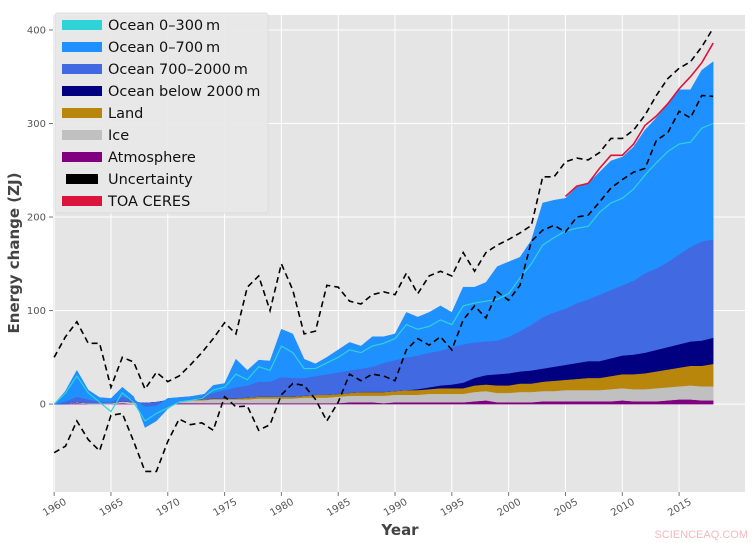 This screenshot has height=543, width=754. Describe the element at coordinates (282, 508) in the screenshot. I see `x-tick-label: 1980` at that location.